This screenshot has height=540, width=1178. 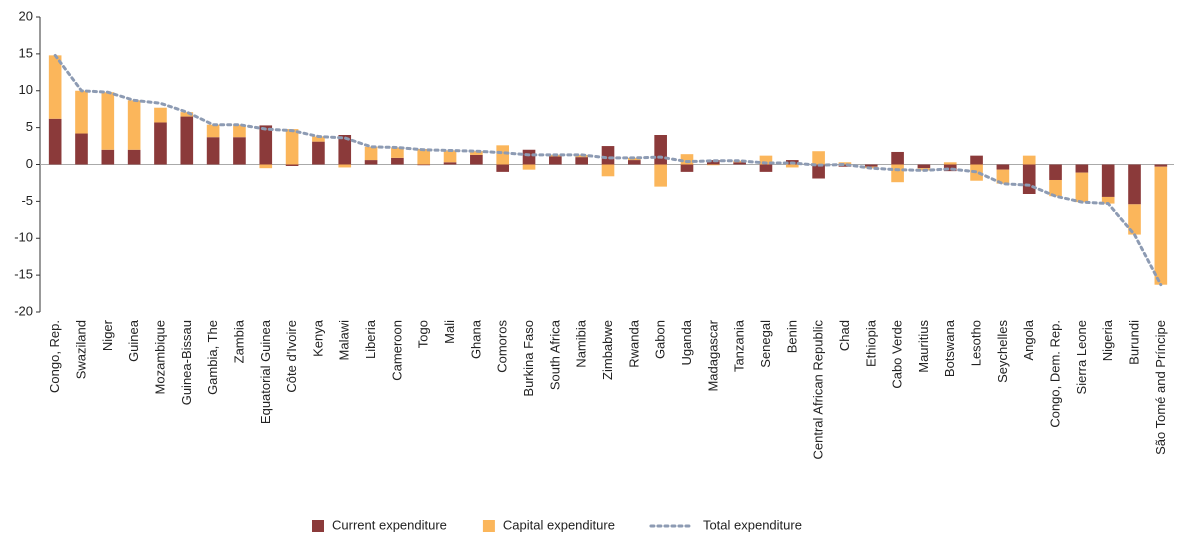 I want to click on x-tick-label: Mali, so click(x=449, y=332).